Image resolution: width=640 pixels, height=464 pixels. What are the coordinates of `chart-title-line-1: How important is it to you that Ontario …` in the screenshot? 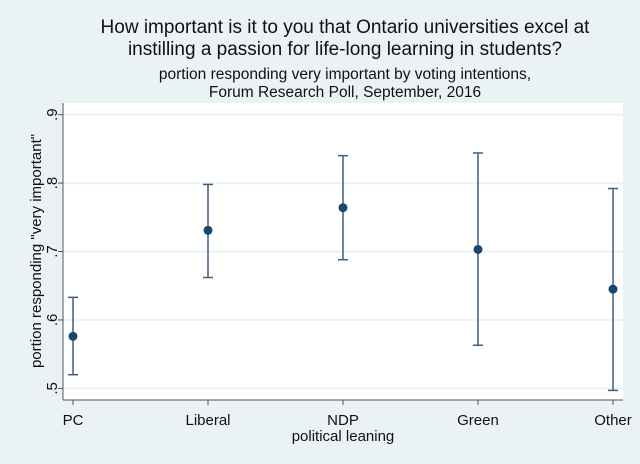 It's located at (346, 27).